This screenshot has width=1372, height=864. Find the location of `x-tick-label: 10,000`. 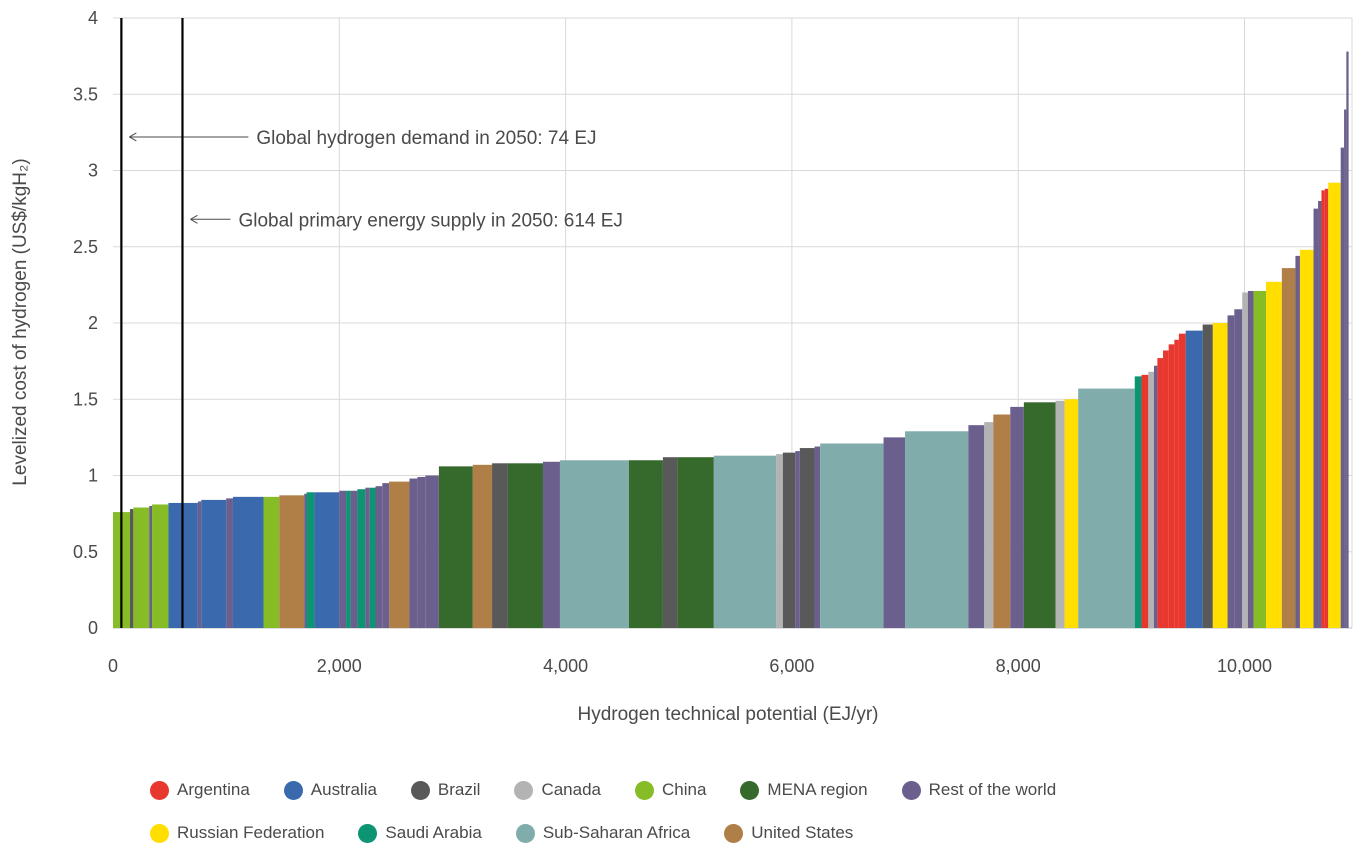

x-tick-label: 10,000 is located at coordinates (1244, 666).